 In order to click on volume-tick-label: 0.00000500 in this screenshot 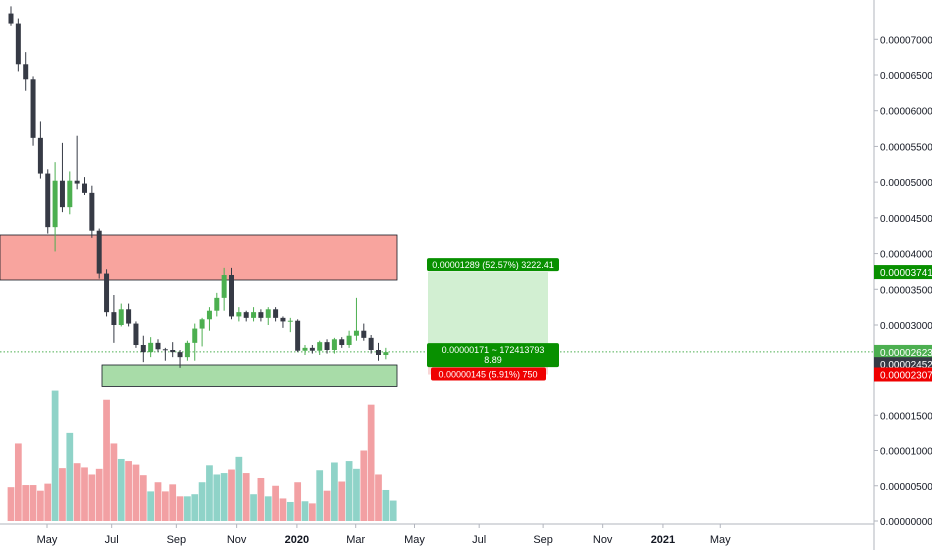, I will do `click(906, 487)`.